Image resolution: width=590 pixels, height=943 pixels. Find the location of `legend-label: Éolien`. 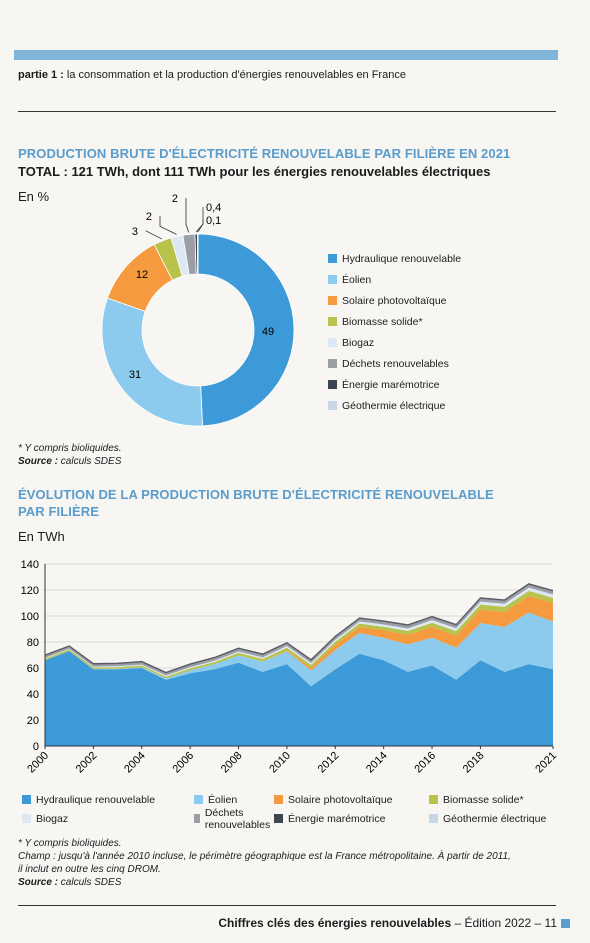

legend-label: Éolien is located at coordinates (223, 799).